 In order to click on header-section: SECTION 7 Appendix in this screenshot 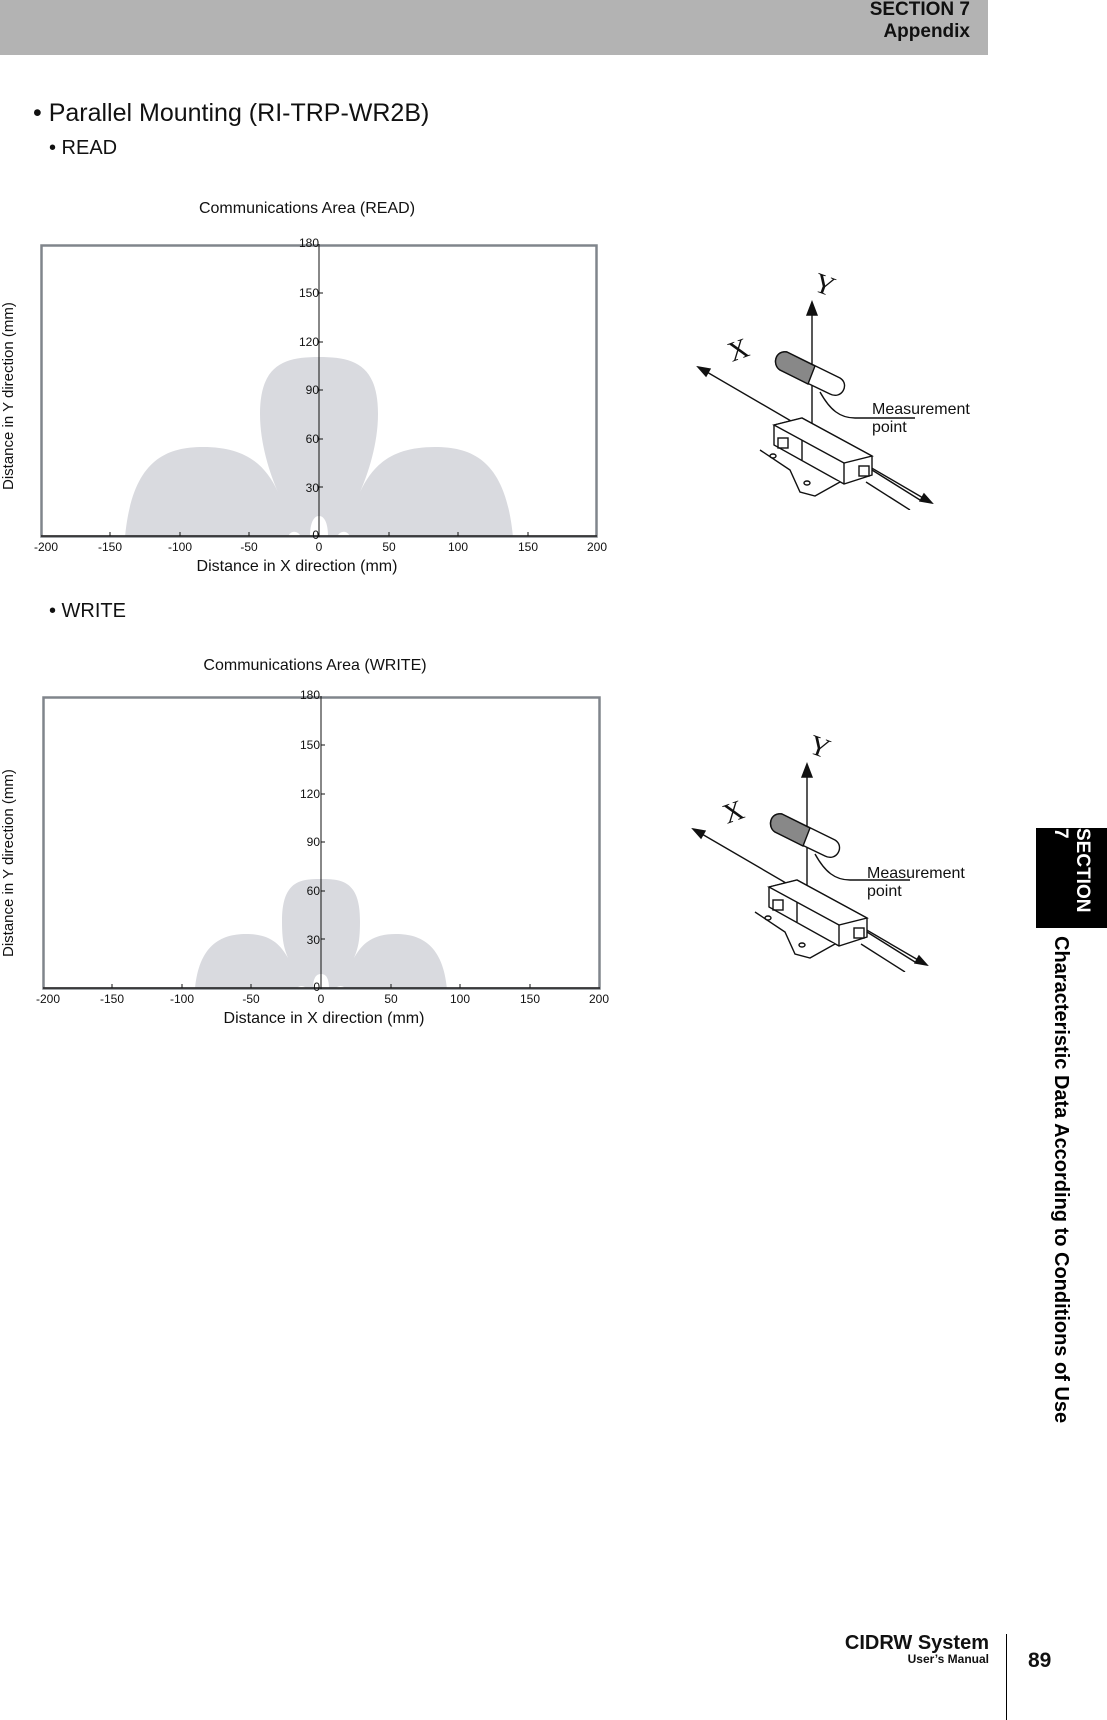, I will do `click(920, 21)`.